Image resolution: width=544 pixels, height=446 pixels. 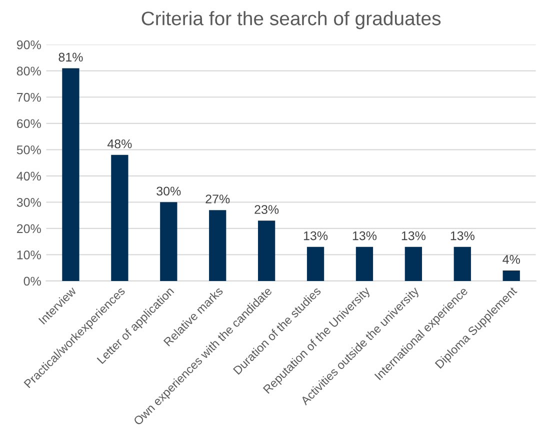 I want to click on data-label: 81%, so click(x=70, y=57).